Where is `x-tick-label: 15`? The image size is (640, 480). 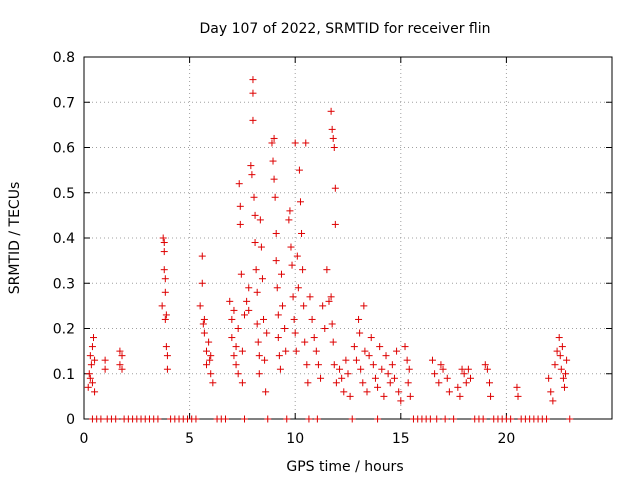 x-tick-label: 15 is located at coordinates (401, 439).